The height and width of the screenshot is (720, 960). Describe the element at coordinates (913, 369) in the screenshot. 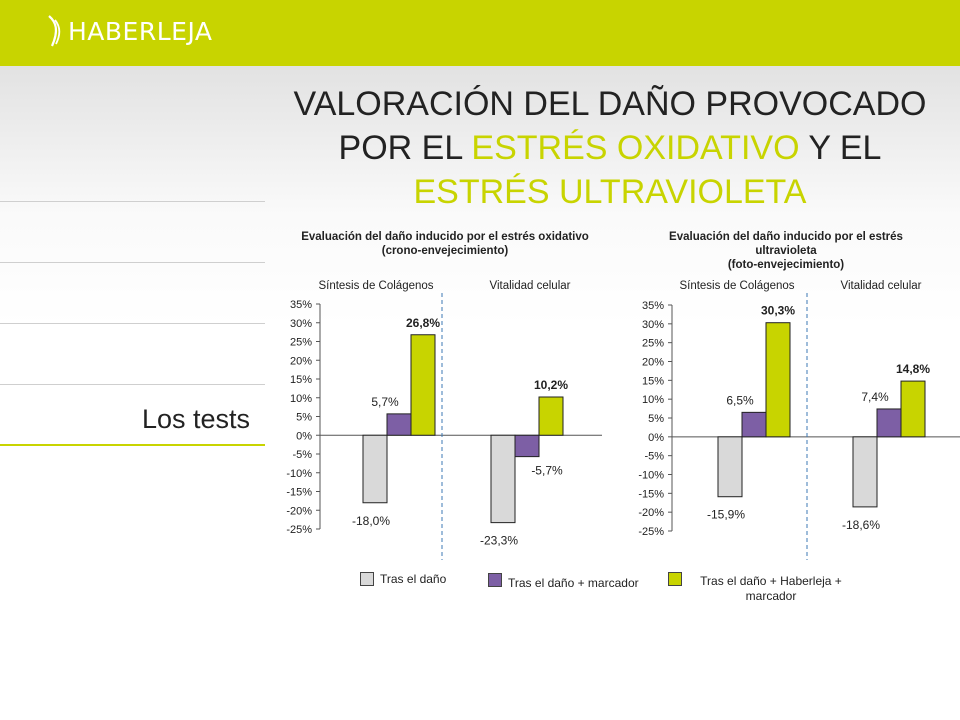

I see `data-label: 14,8%` at that location.